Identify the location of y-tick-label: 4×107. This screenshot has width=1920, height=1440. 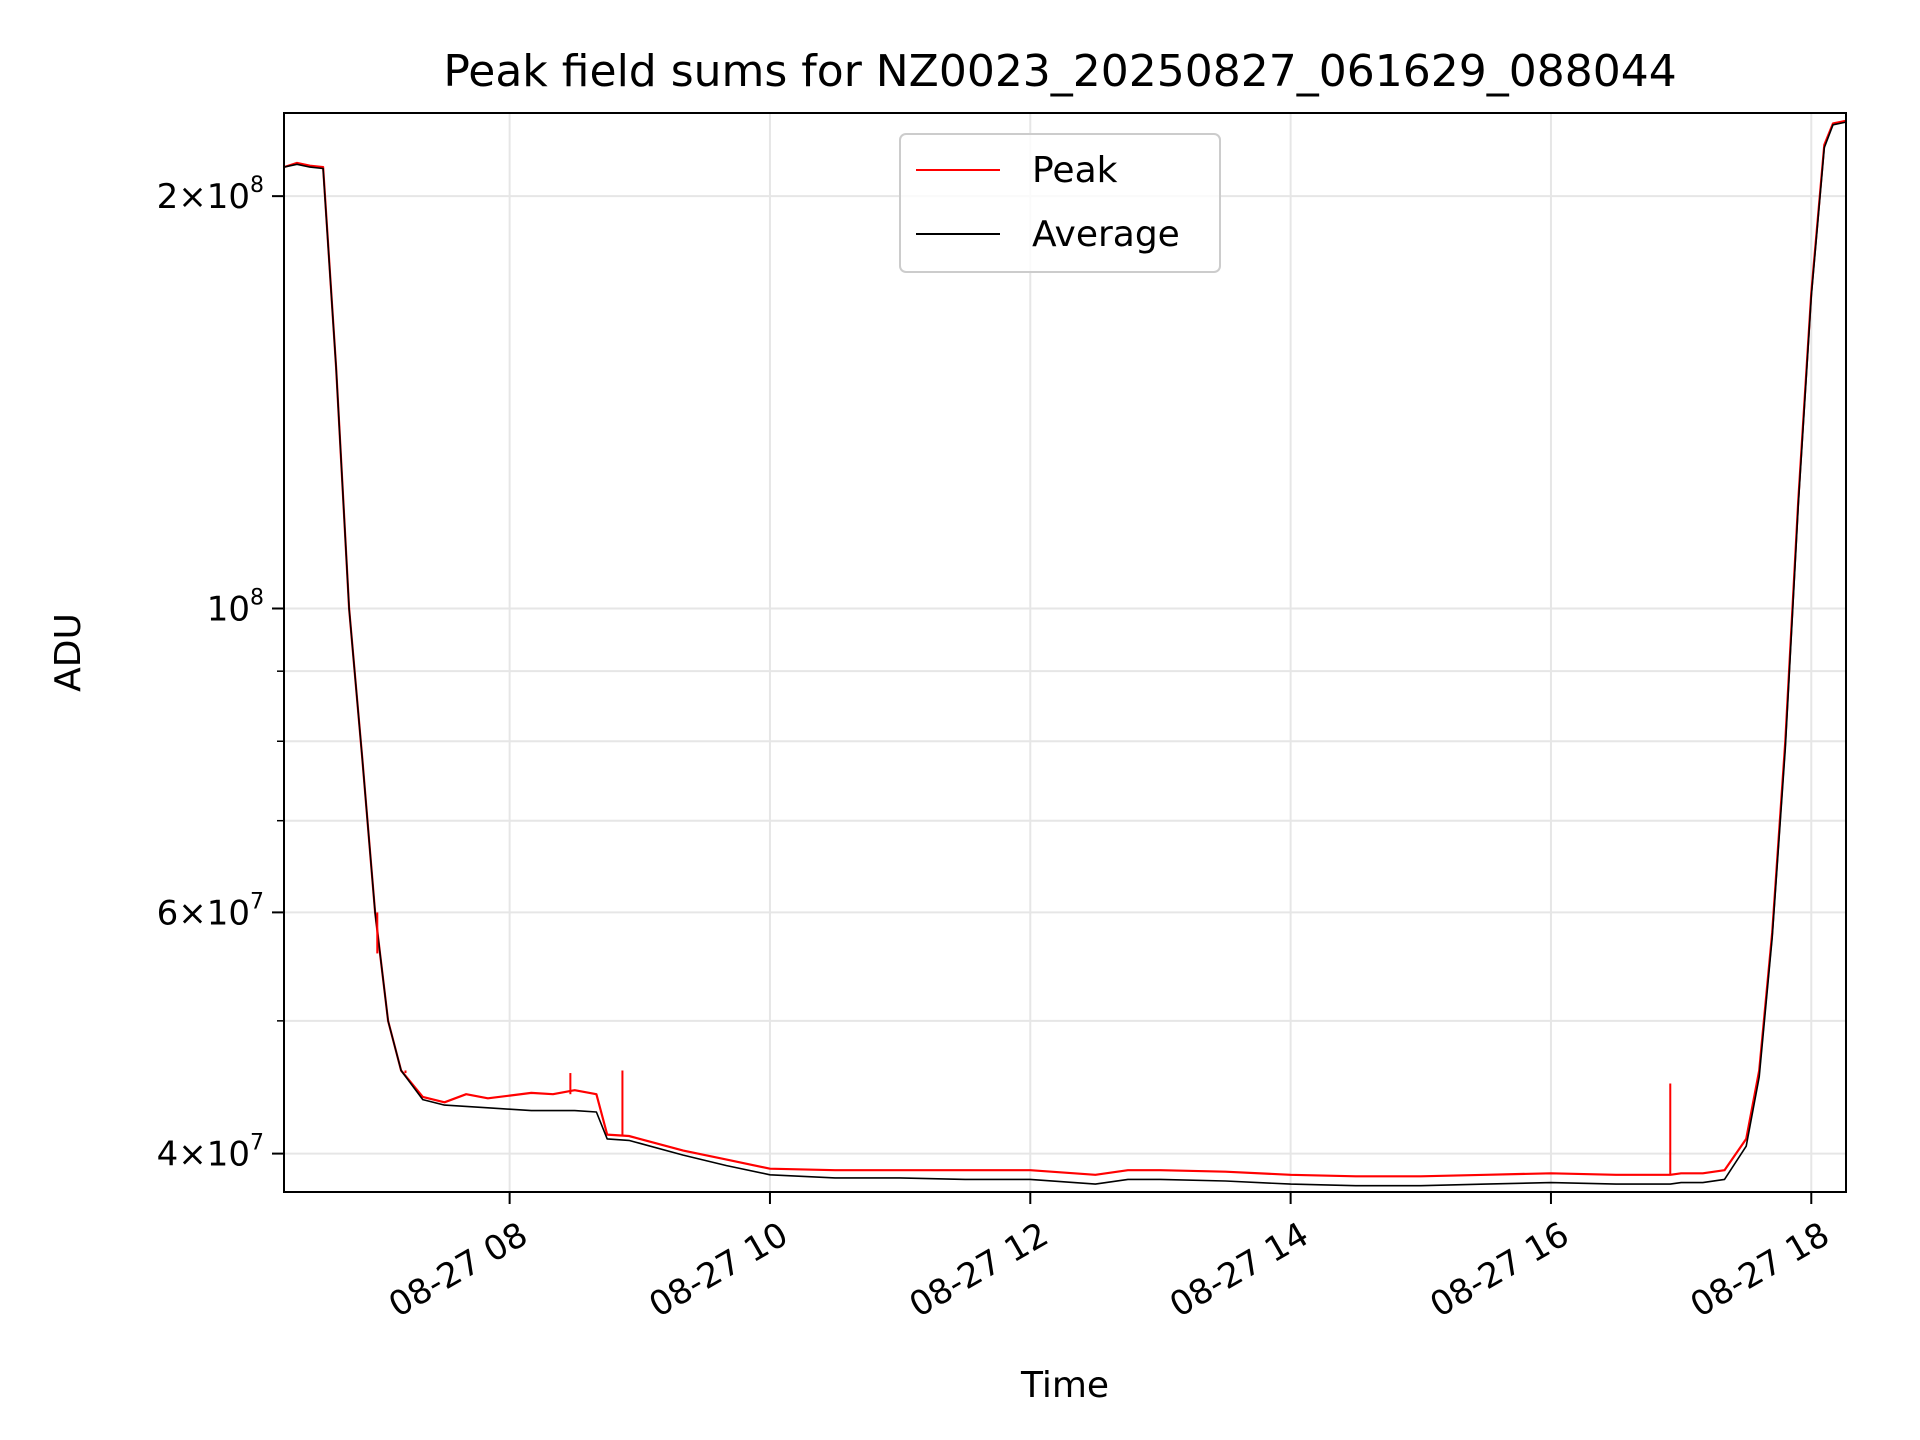
(210, 1153).